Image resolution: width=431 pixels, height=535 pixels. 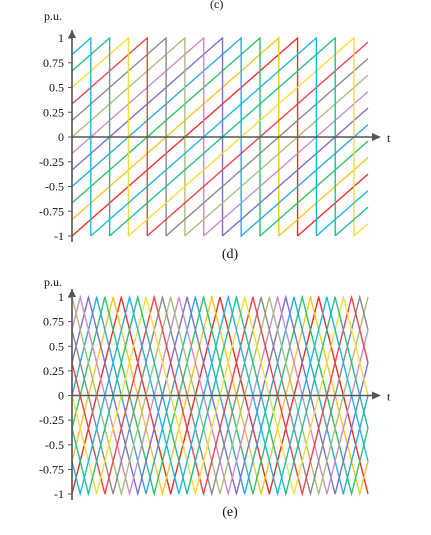 I want to click on caption-d: (d), so click(x=230, y=254).